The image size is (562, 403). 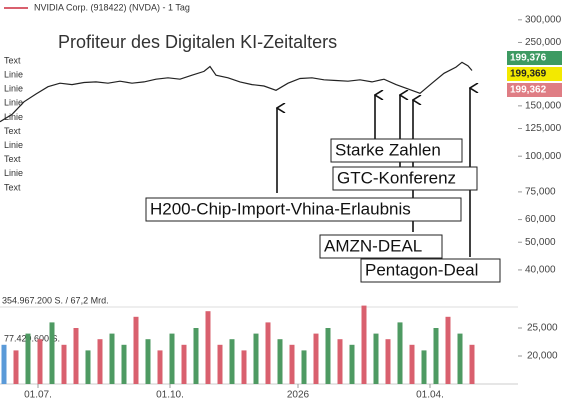 What do you see at coordinates (543, 19) in the screenshot?
I see `y-tick-label: 300,000` at bounding box center [543, 19].